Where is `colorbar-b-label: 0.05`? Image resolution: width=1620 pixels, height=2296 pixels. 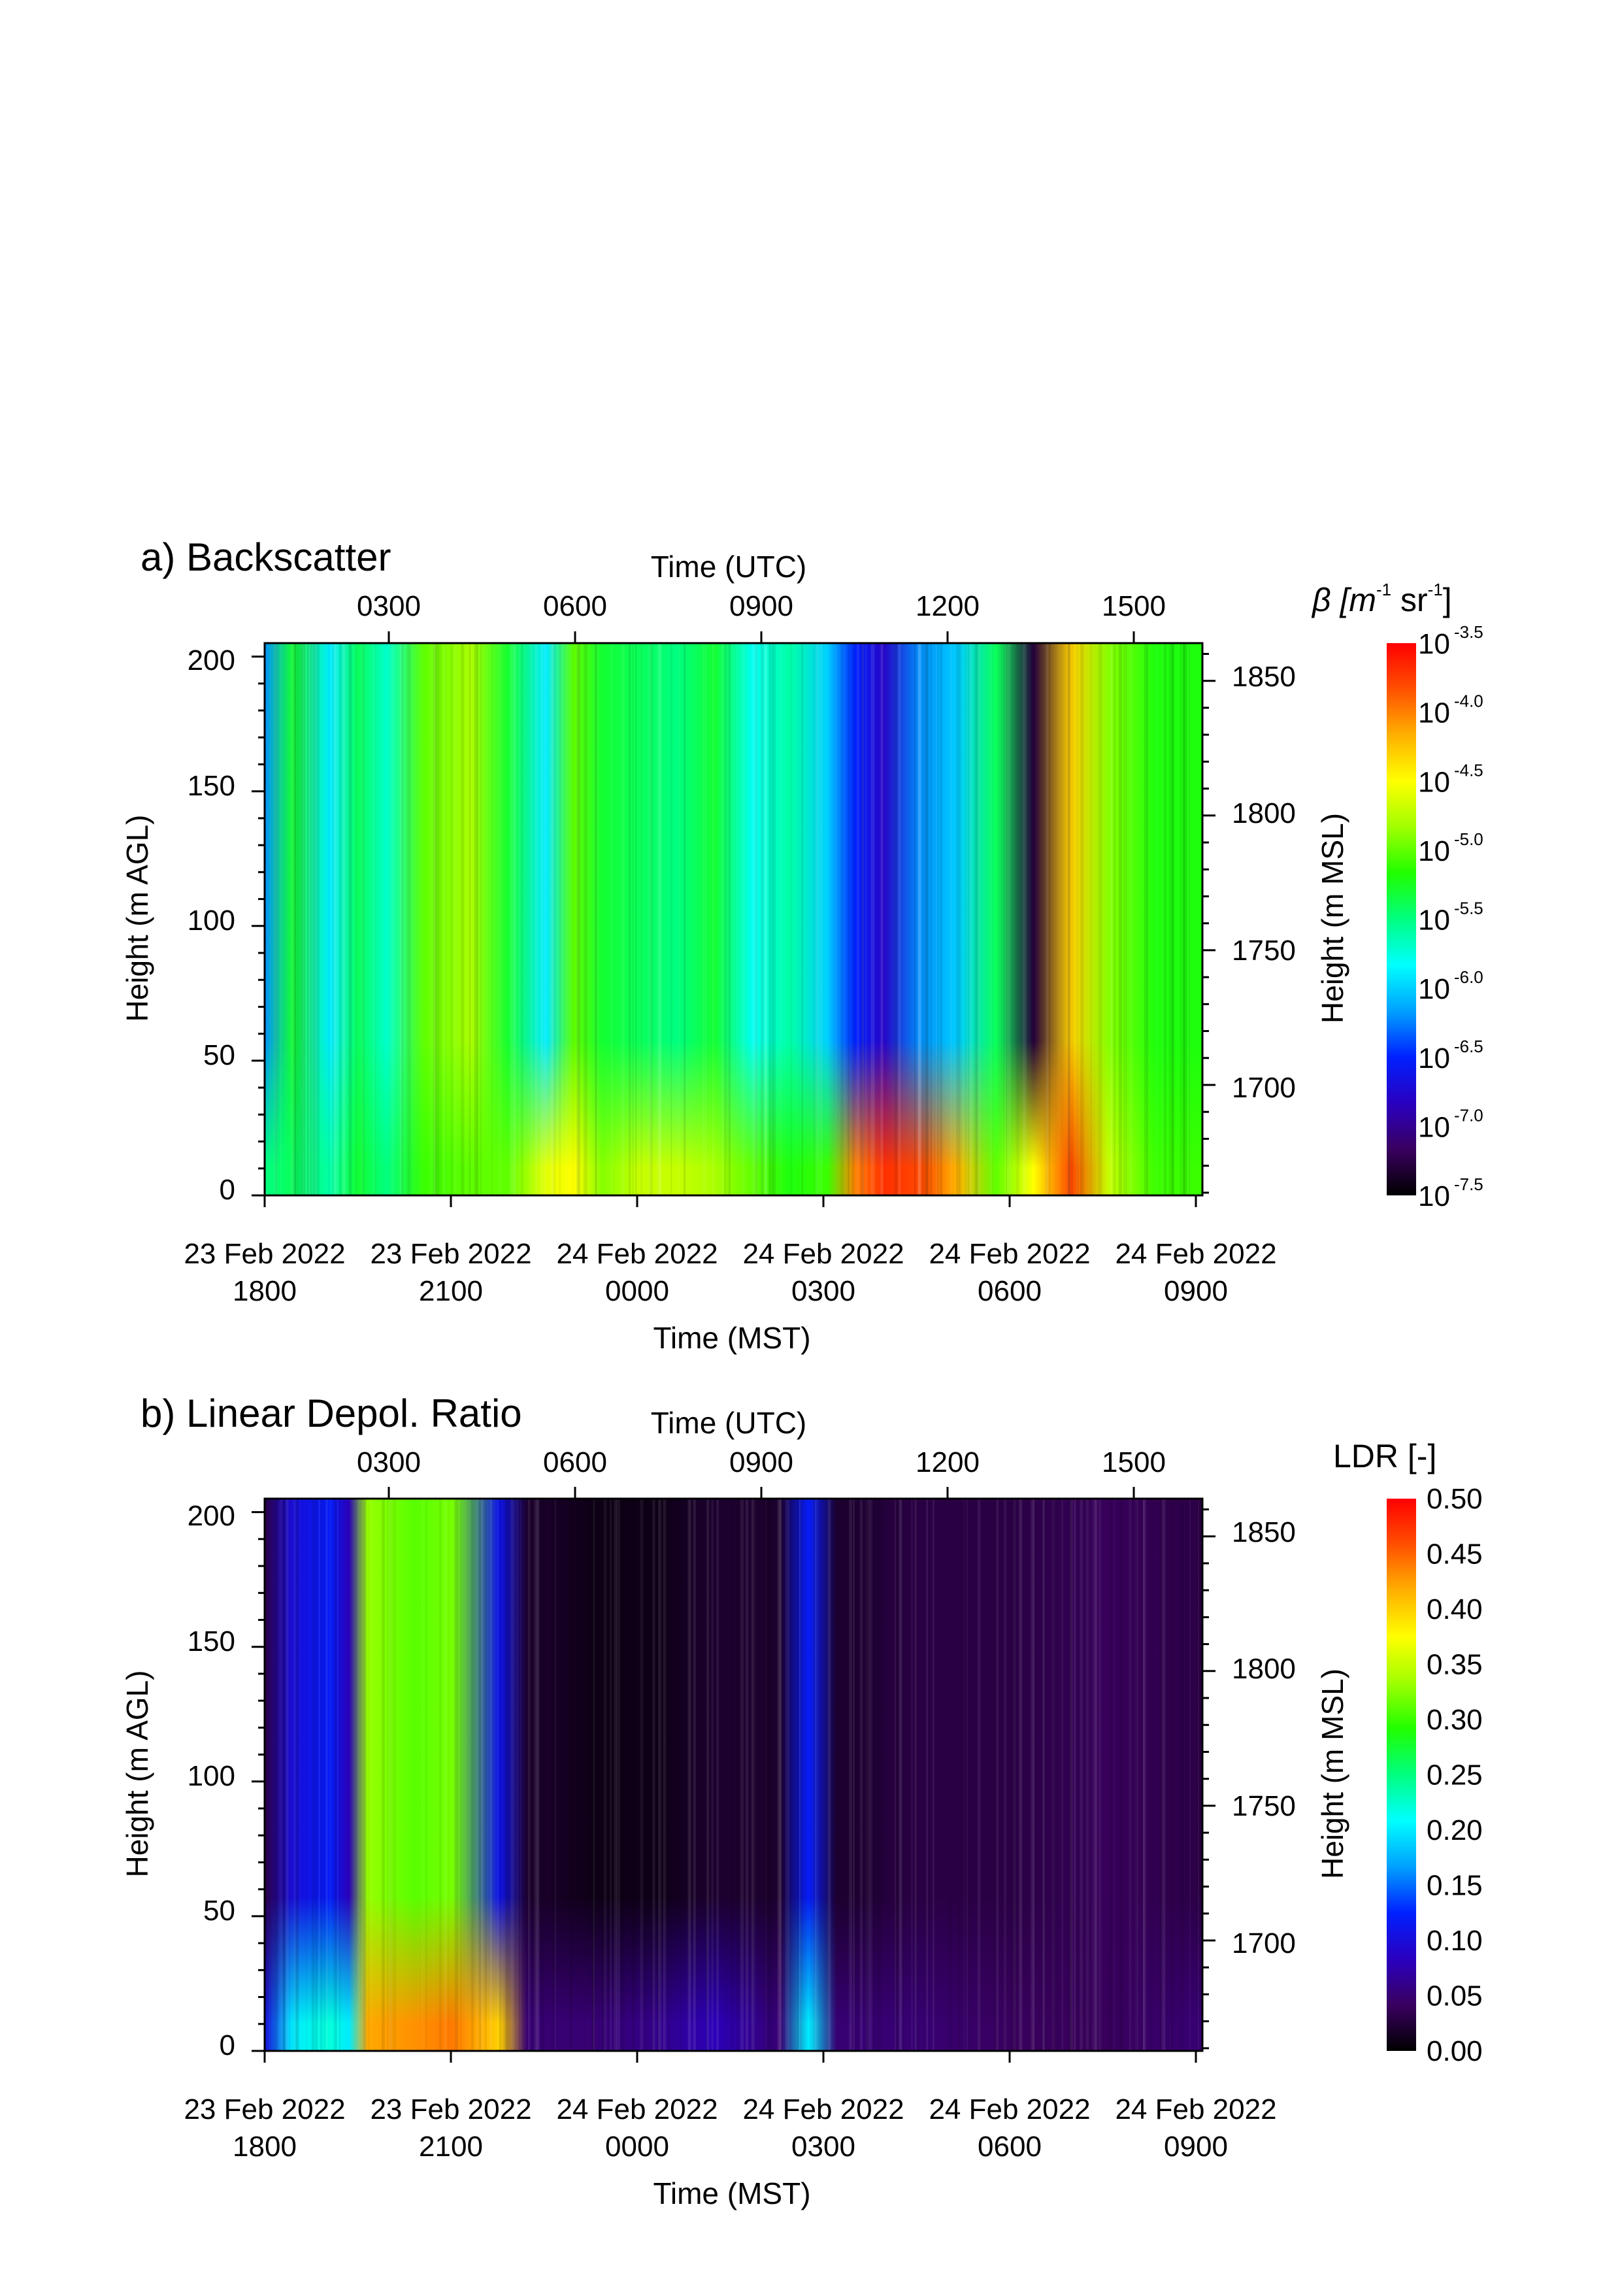
colorbar-b-label: 0.05 is located at coordinates (1455, 1996).